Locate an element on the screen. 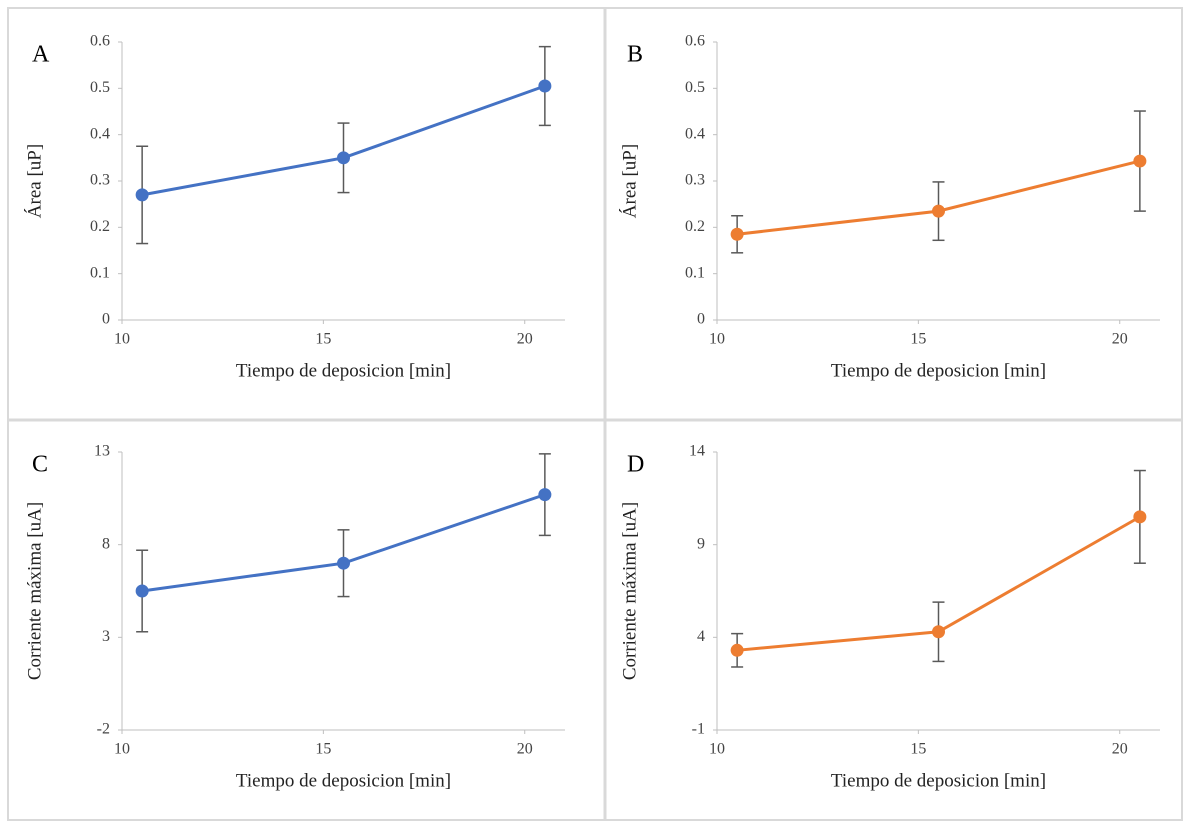 This screenshot has width=1190, height=825. panel-letter: A is located at coordinates (41, 55).